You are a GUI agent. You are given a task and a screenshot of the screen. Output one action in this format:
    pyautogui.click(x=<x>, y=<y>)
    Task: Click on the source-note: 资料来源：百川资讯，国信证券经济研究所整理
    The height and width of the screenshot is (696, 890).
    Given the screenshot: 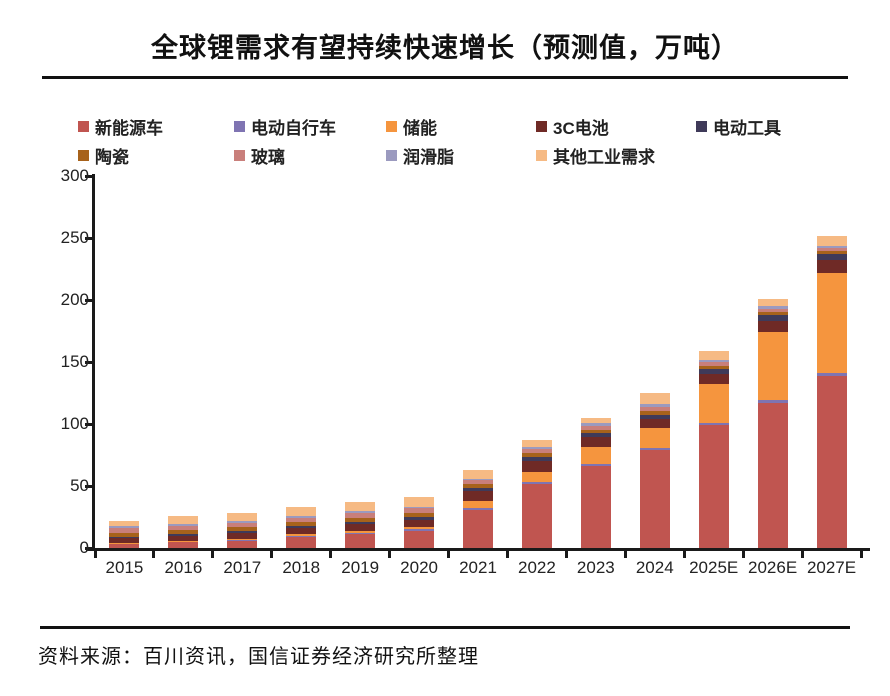 What is the action you would take?
    pyautogui.click(x=258, y=657)
    